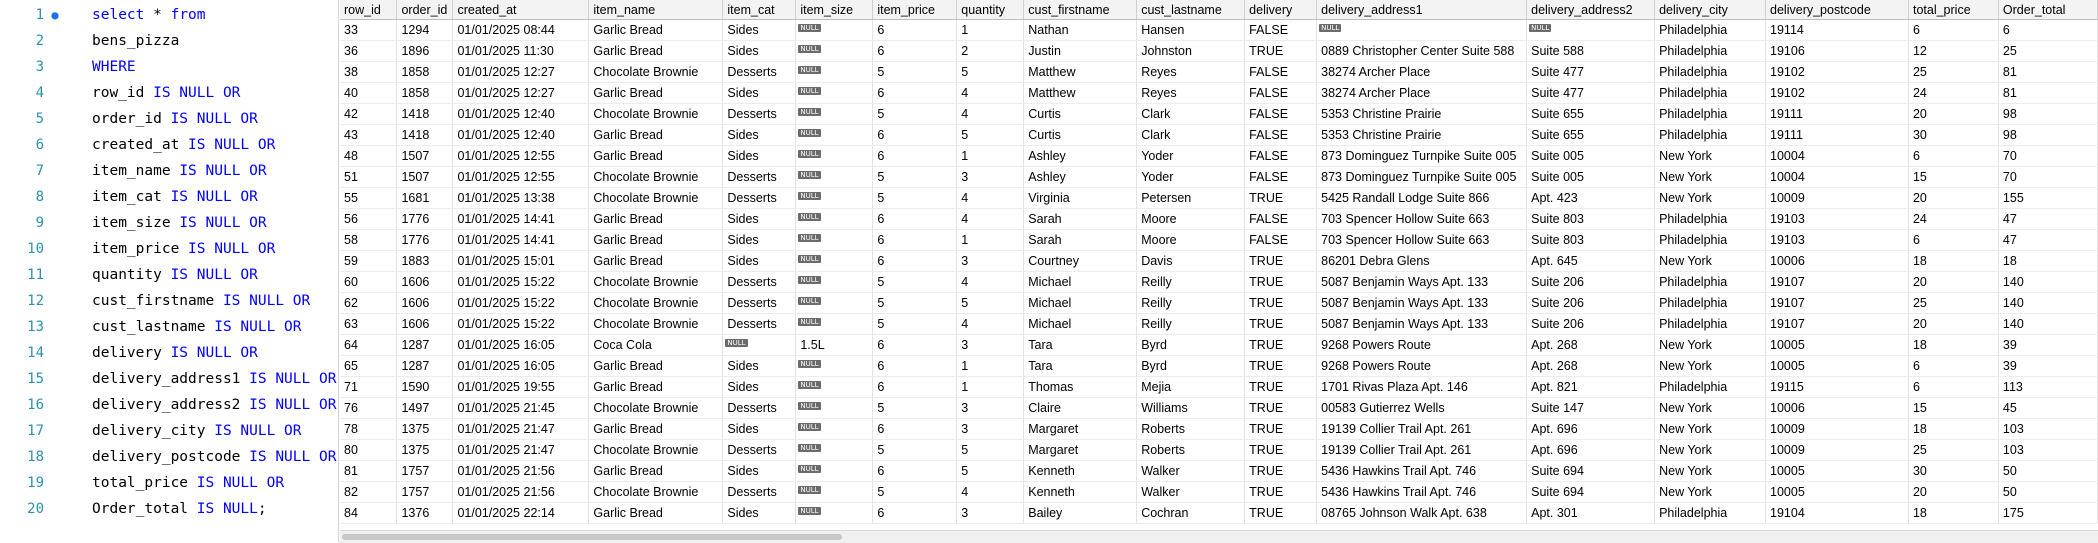 This screenshot has height=543, width=2098. What do you see at coordinates (1422, 492) in the screenshot?
I see `cell-delivery-address1: 5436 Hawkins Trail Apt. 746` at bounding box center [1422, 492].